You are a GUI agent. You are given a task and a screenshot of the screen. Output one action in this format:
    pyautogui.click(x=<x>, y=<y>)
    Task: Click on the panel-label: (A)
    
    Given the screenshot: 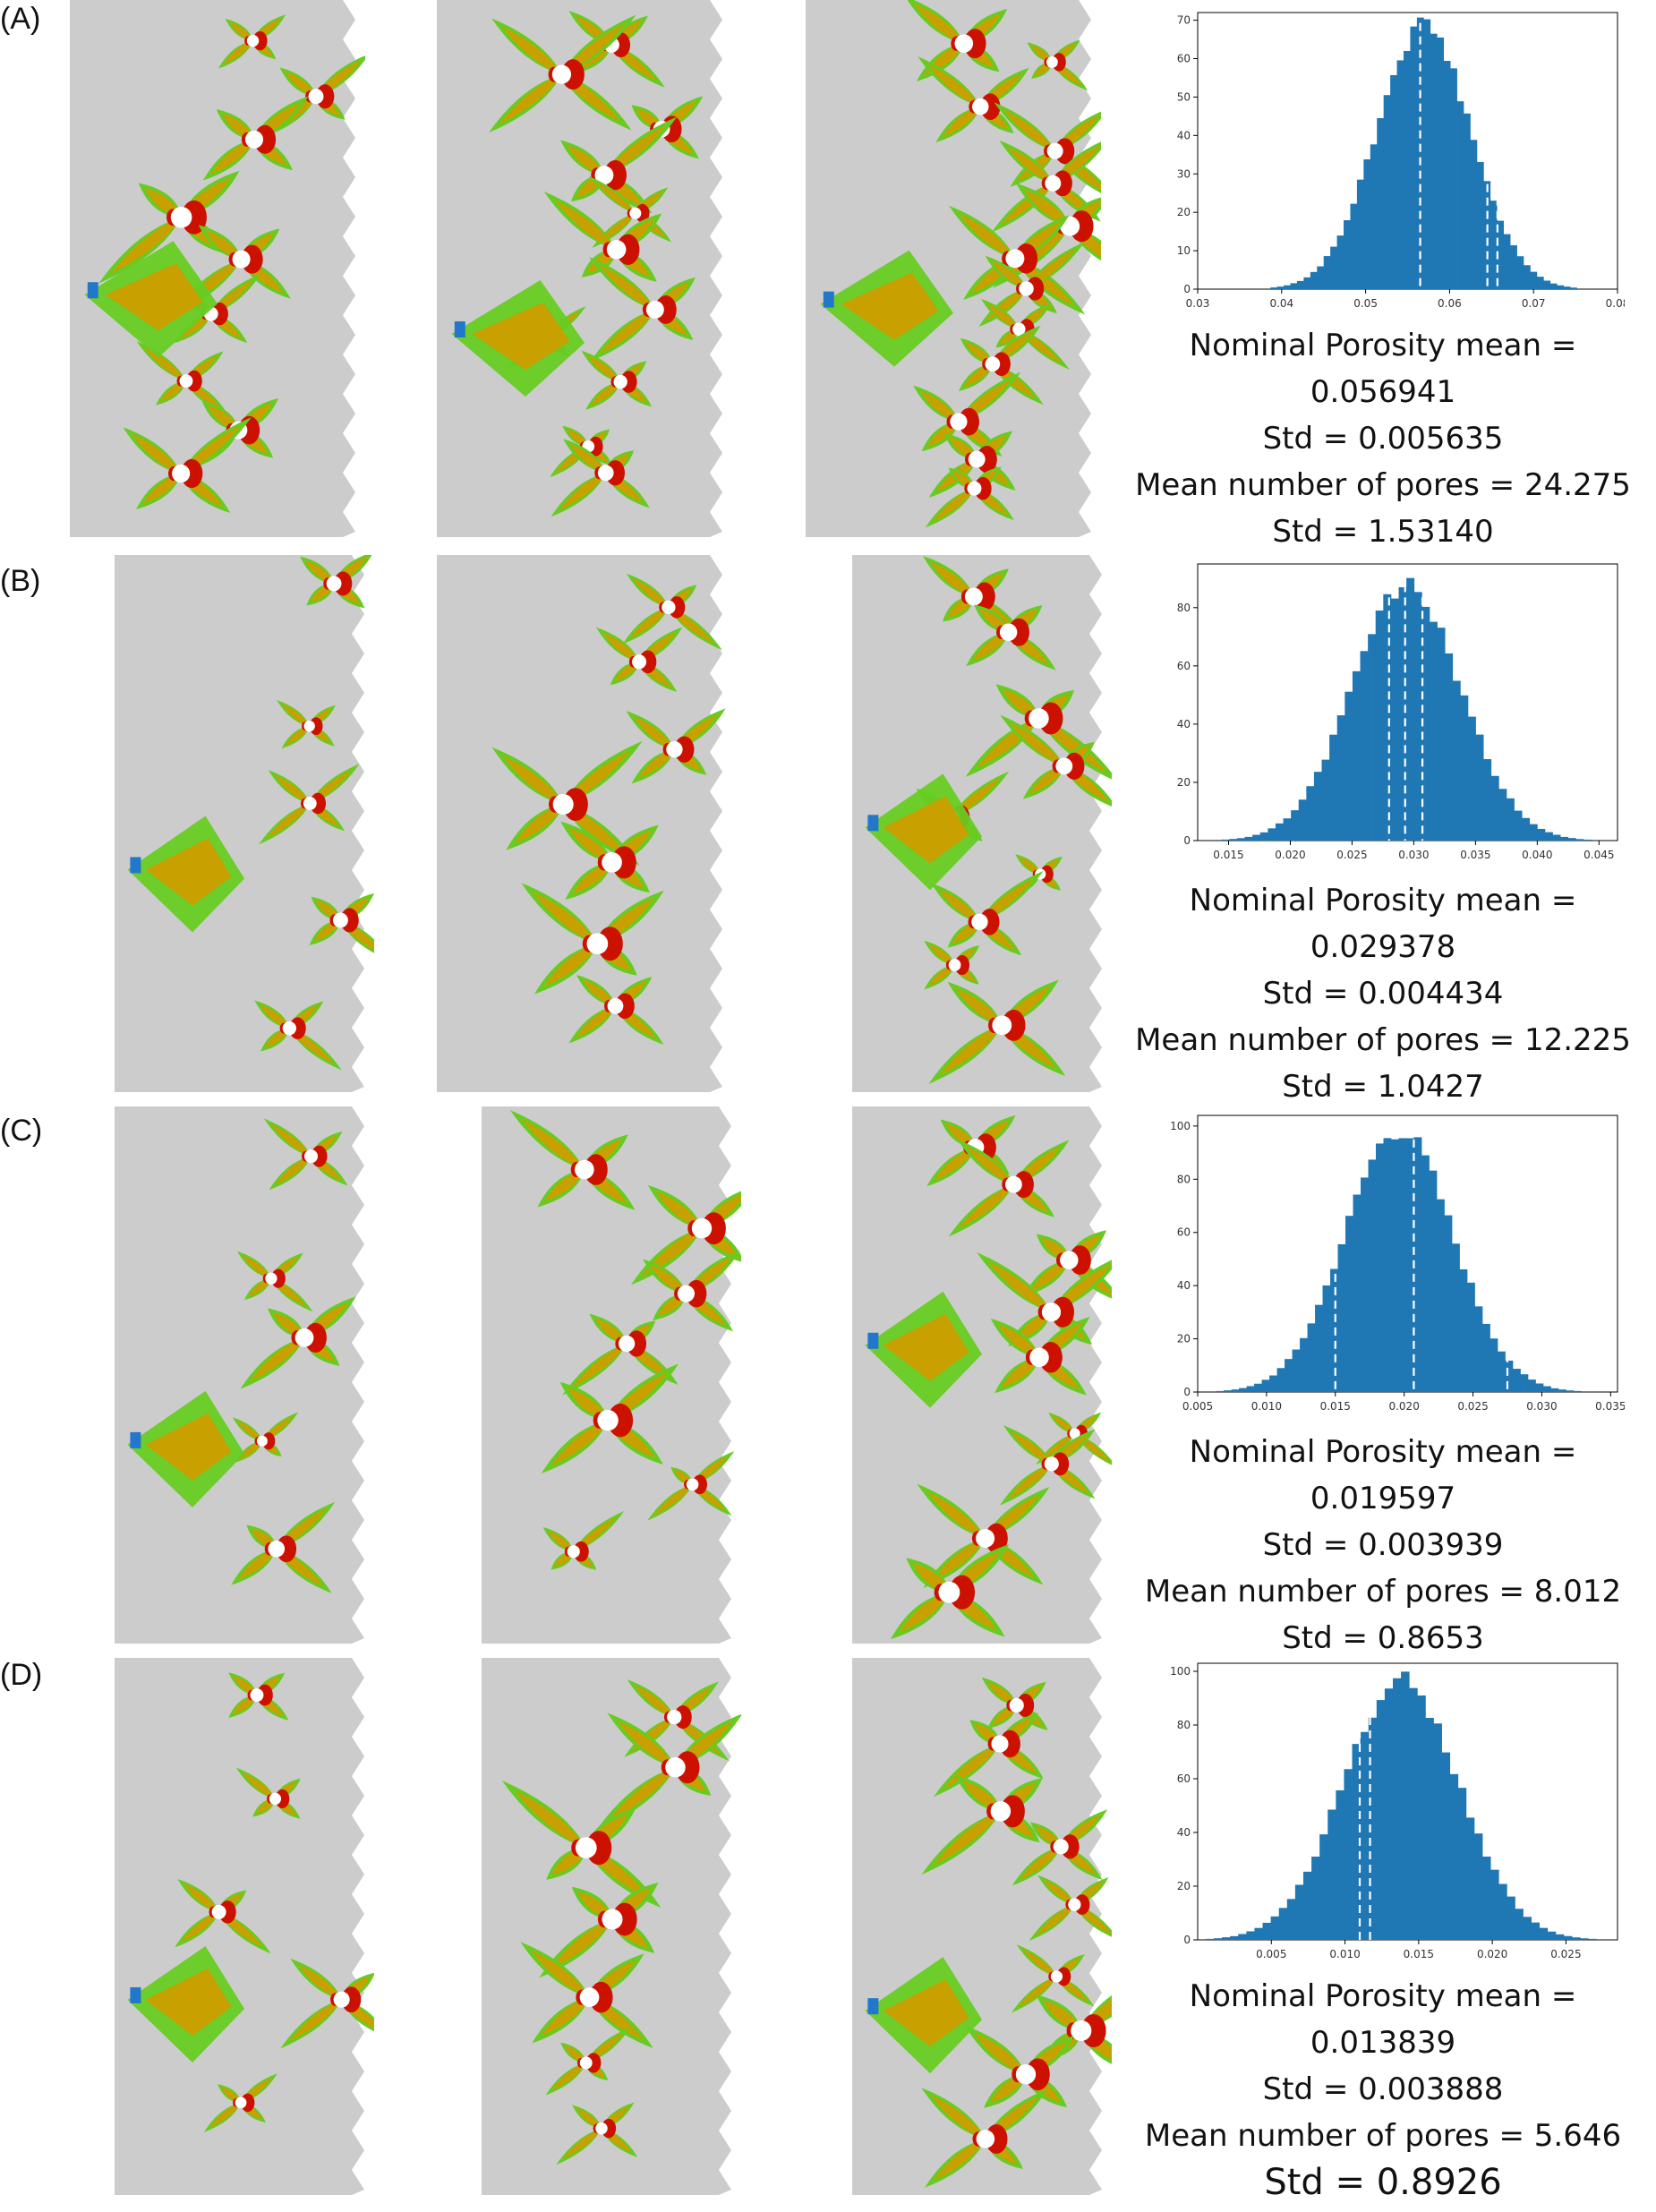 What is the action you would take?
    pyautogui.click(x=21, y=19)
    